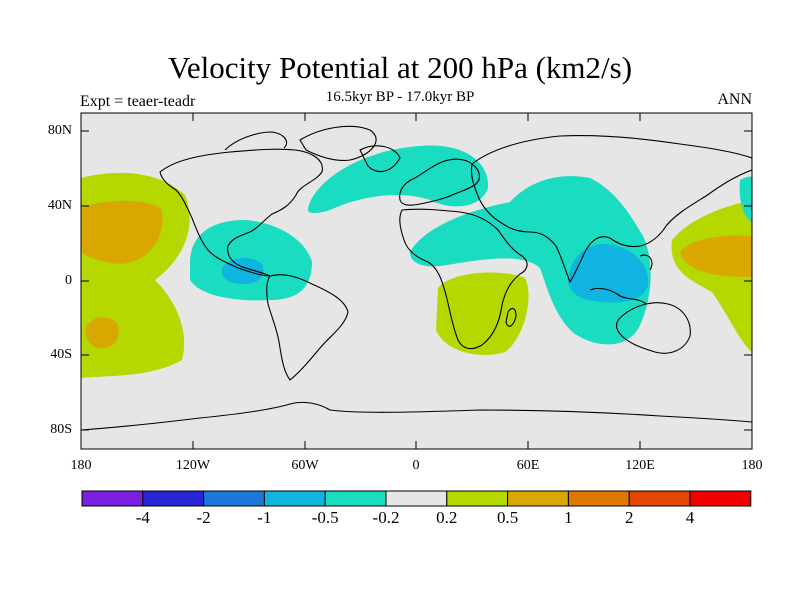  Describe the element at coordinates (138, 101) in the screenshot. I see `experiment-label: Expt = teaer-teadr` at that location.